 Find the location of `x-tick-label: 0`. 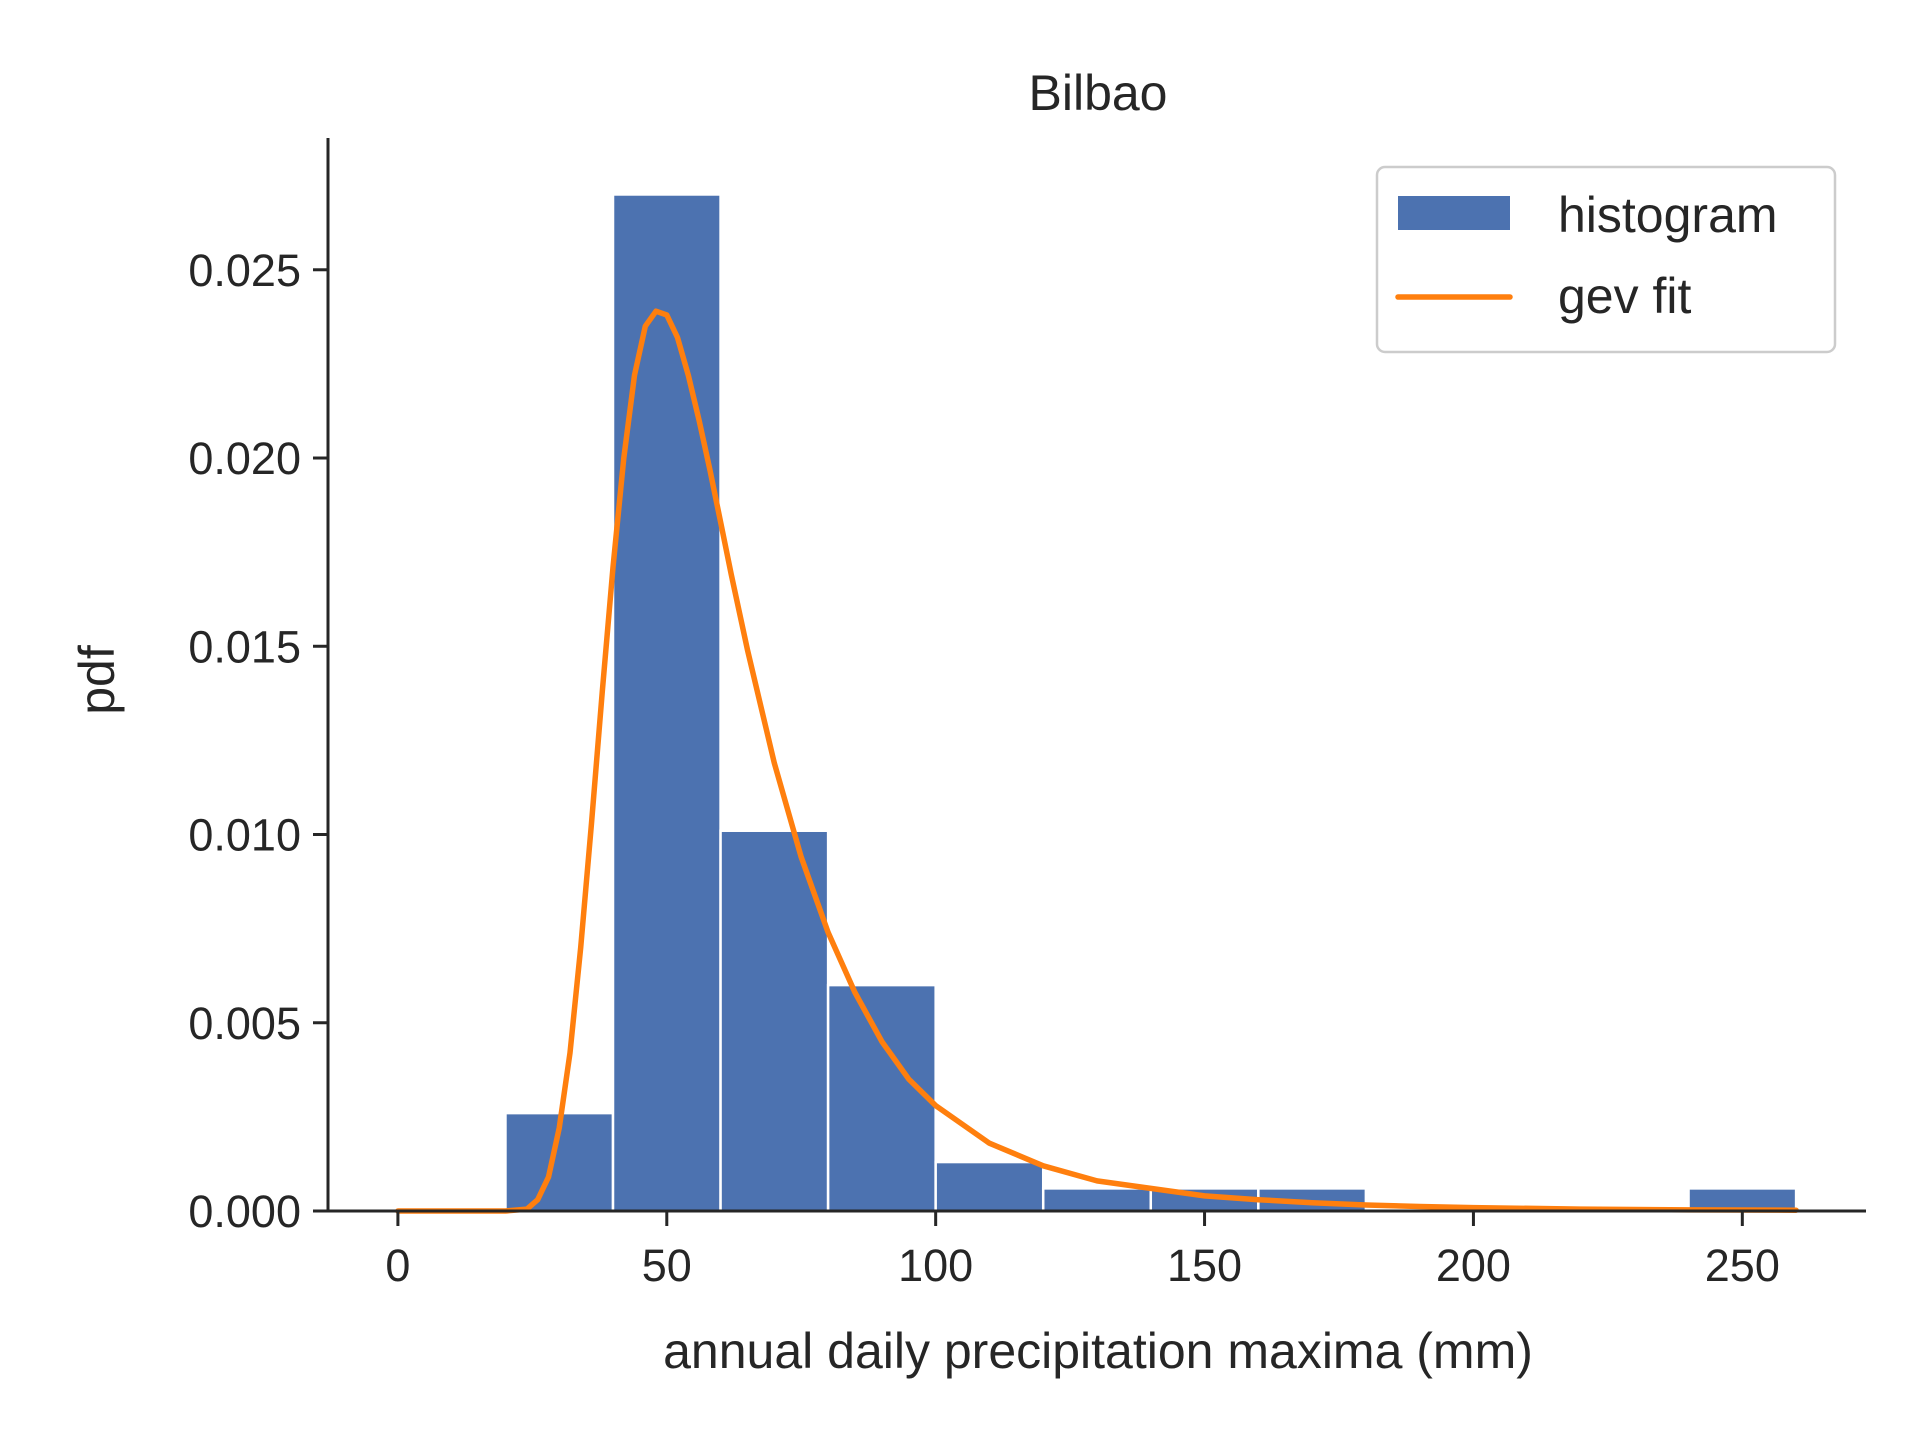

x-tick-label: 0 is located at coordinates (397, 1265).